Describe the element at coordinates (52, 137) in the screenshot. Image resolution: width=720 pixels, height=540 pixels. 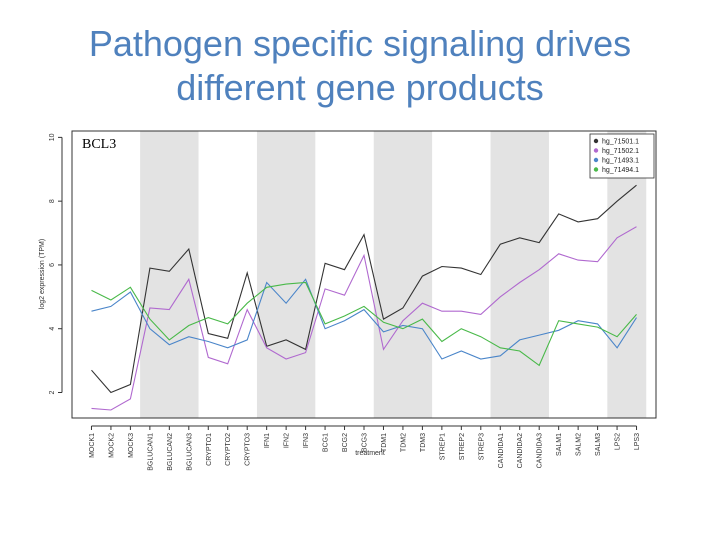
I see `y-tick-label: 10` at that location.